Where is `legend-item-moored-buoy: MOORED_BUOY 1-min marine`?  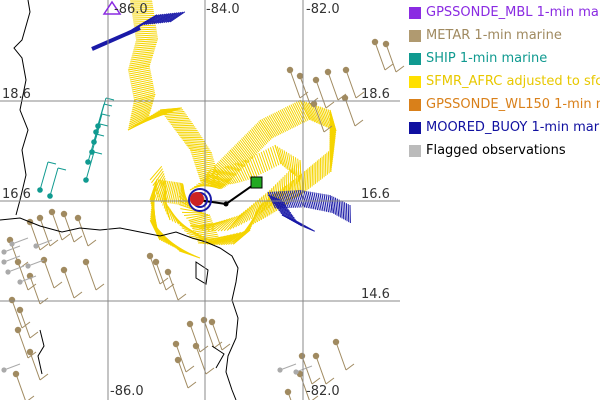
legend-item-moored-buoy: MOORED_BUOY 1-min marine is located at coordinates (504, 128).